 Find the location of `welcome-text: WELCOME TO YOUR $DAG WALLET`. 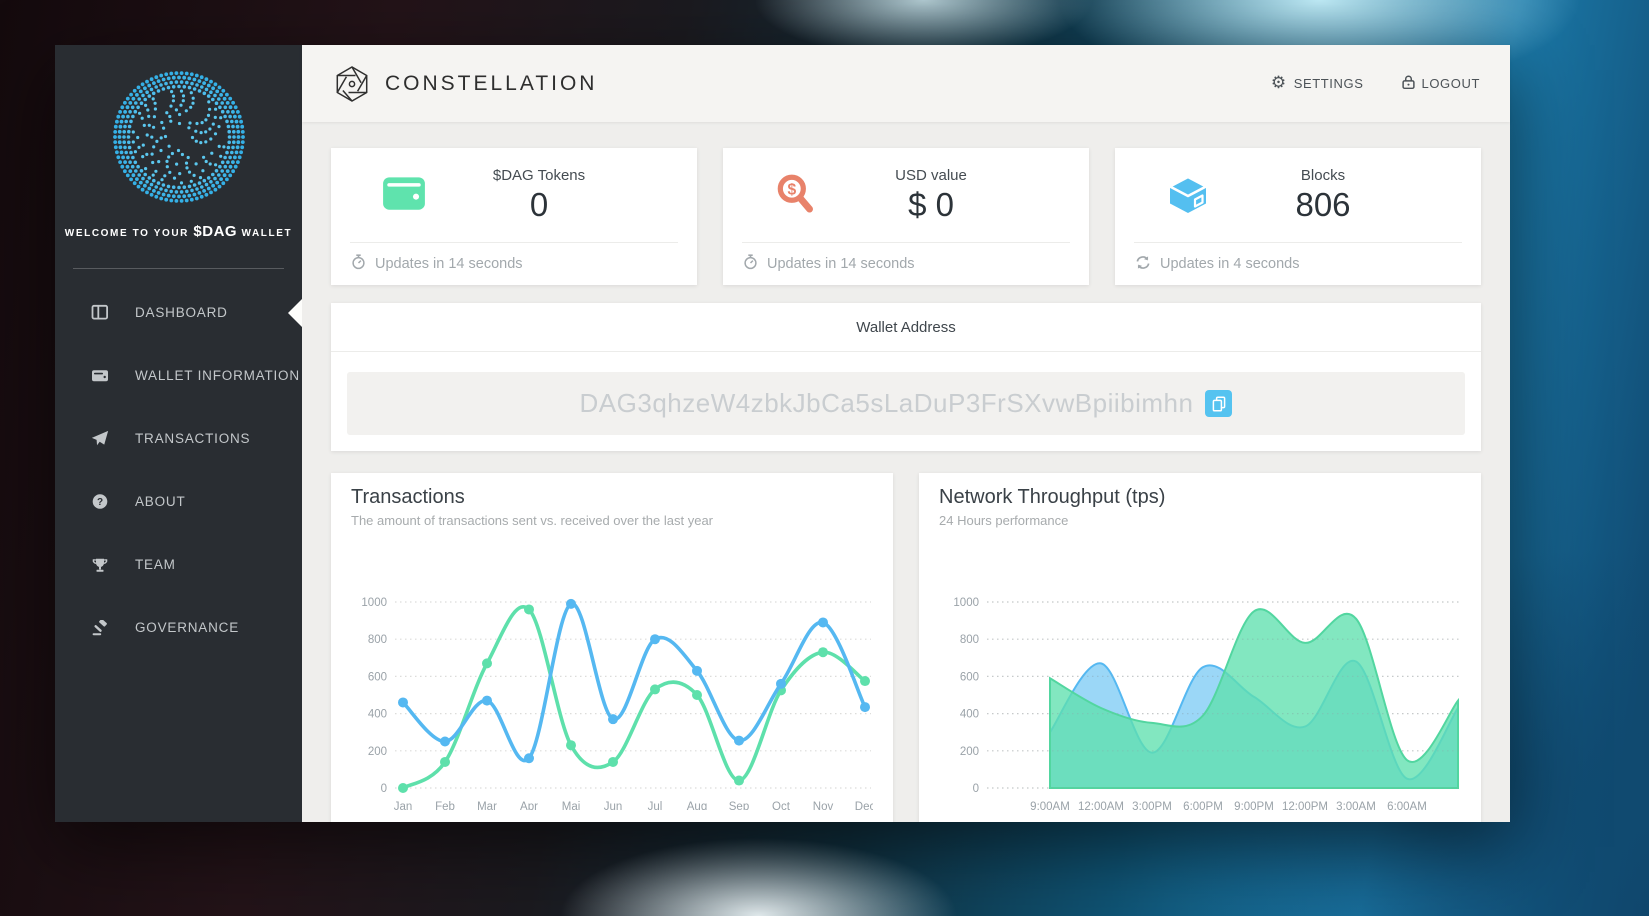

welcome-text: WELCOME TO YOUR $DAG WALLET is located at coordinates (178, 231).